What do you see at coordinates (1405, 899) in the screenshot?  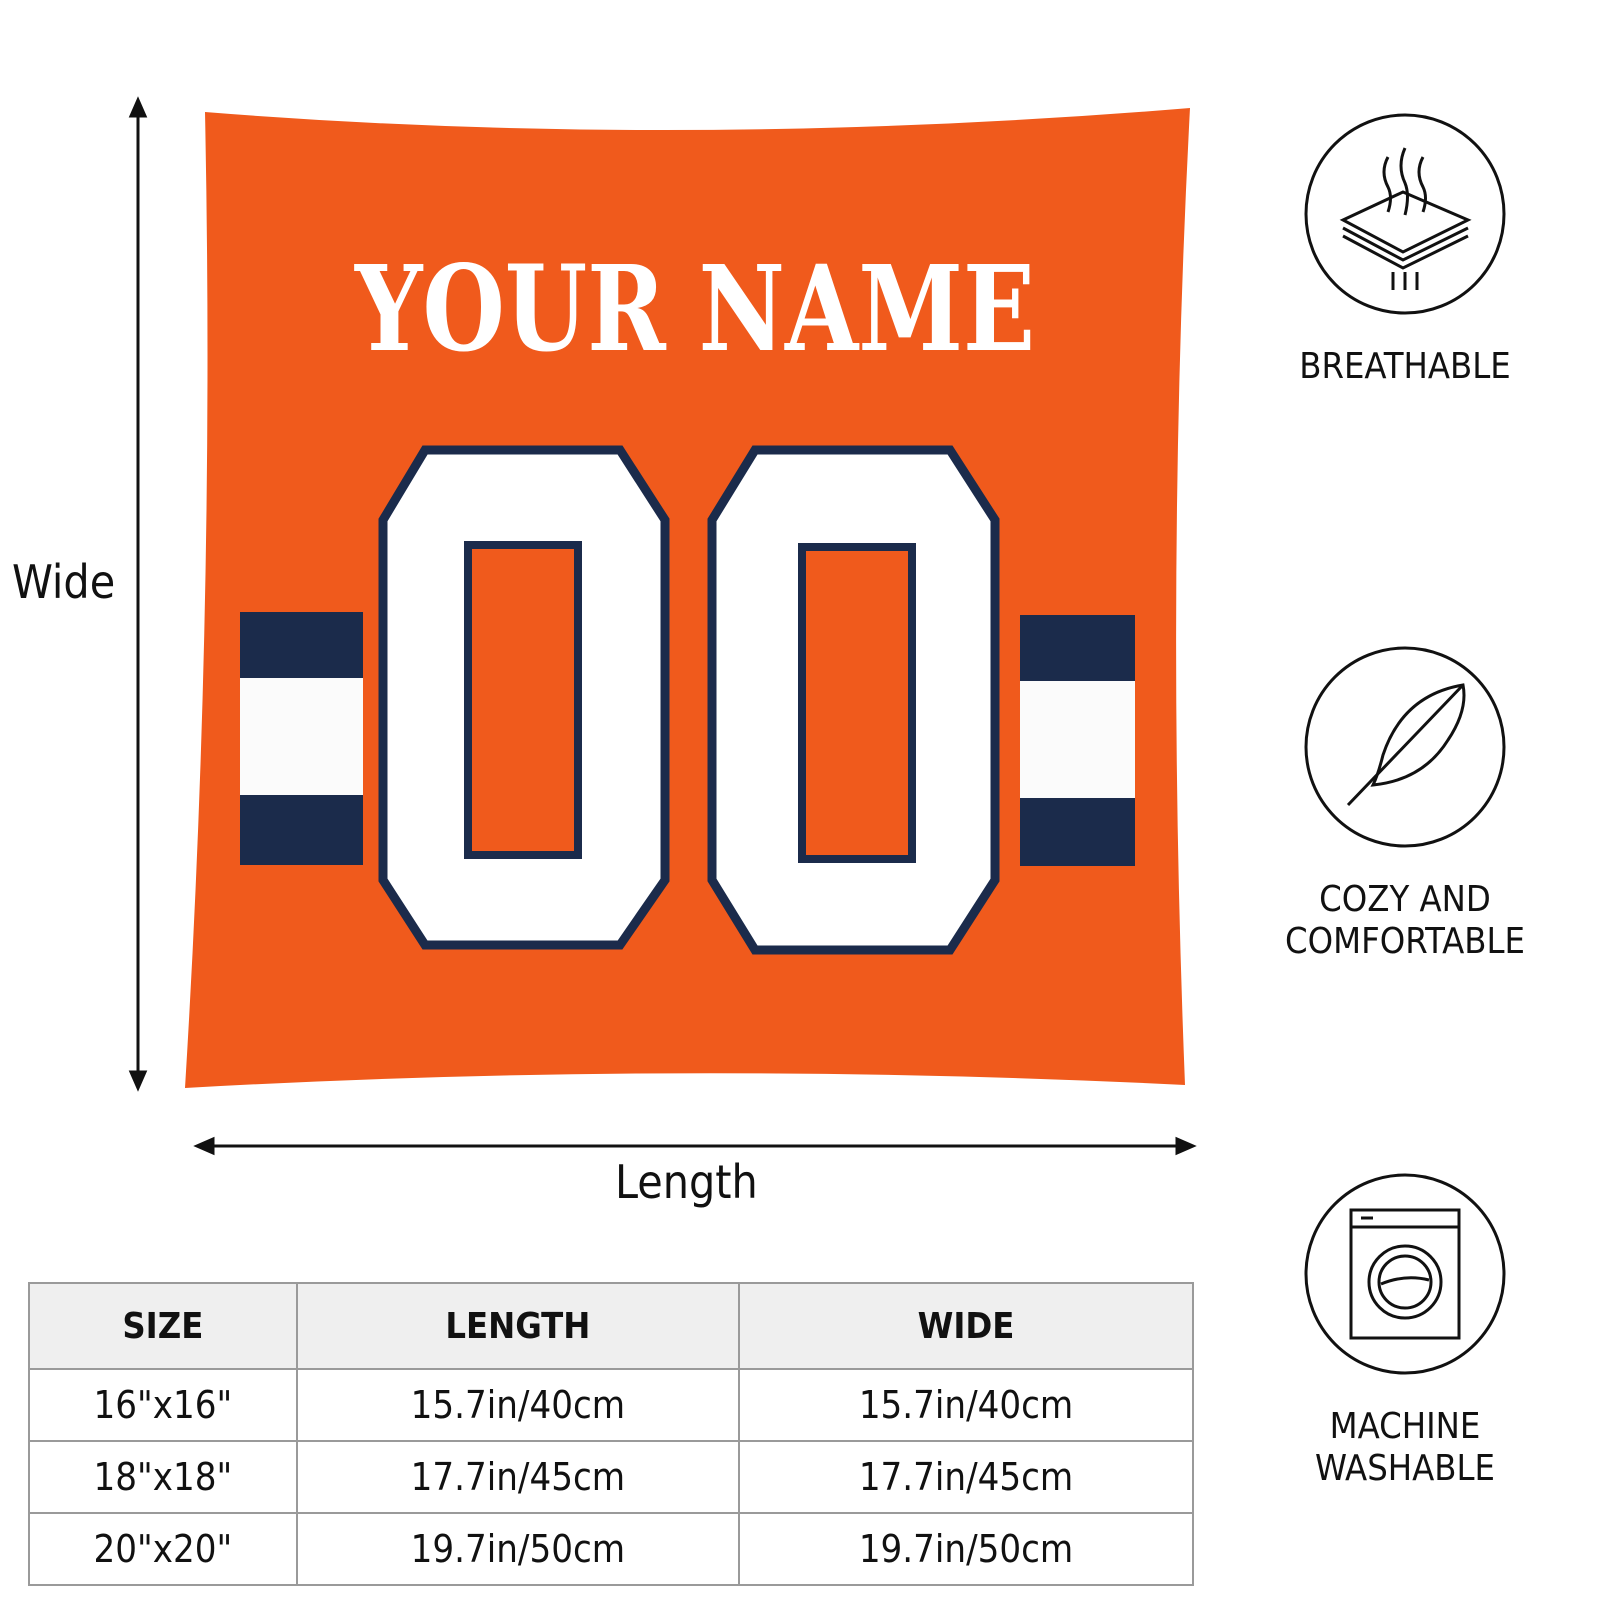 I see `feature-label-line: COZY AND` at bounding box center [1405, 899].